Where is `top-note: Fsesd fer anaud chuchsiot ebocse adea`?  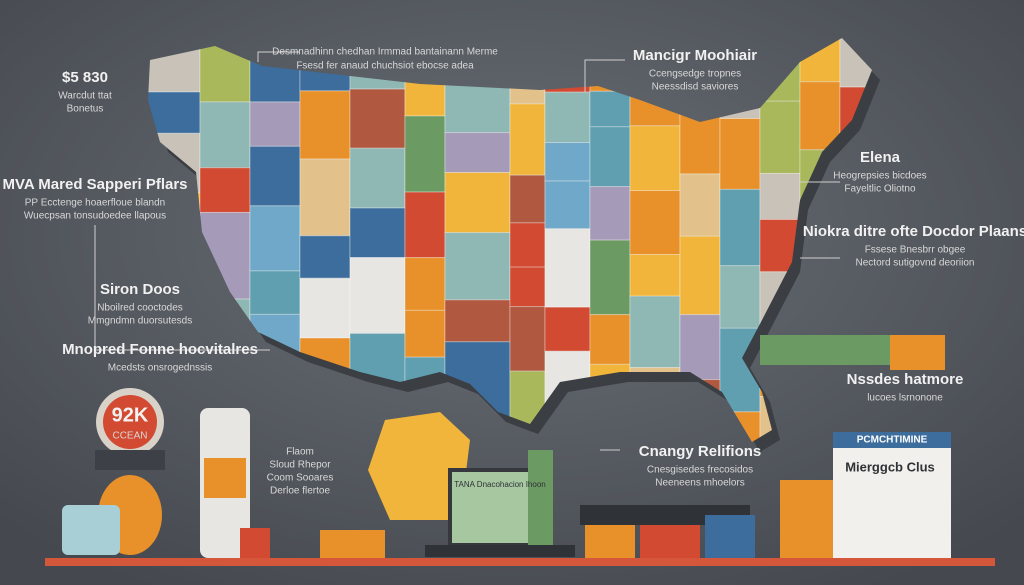
top-note: Fsesd fer anaud chuchsiot ebocse adea is located at coordinates (385, 66).